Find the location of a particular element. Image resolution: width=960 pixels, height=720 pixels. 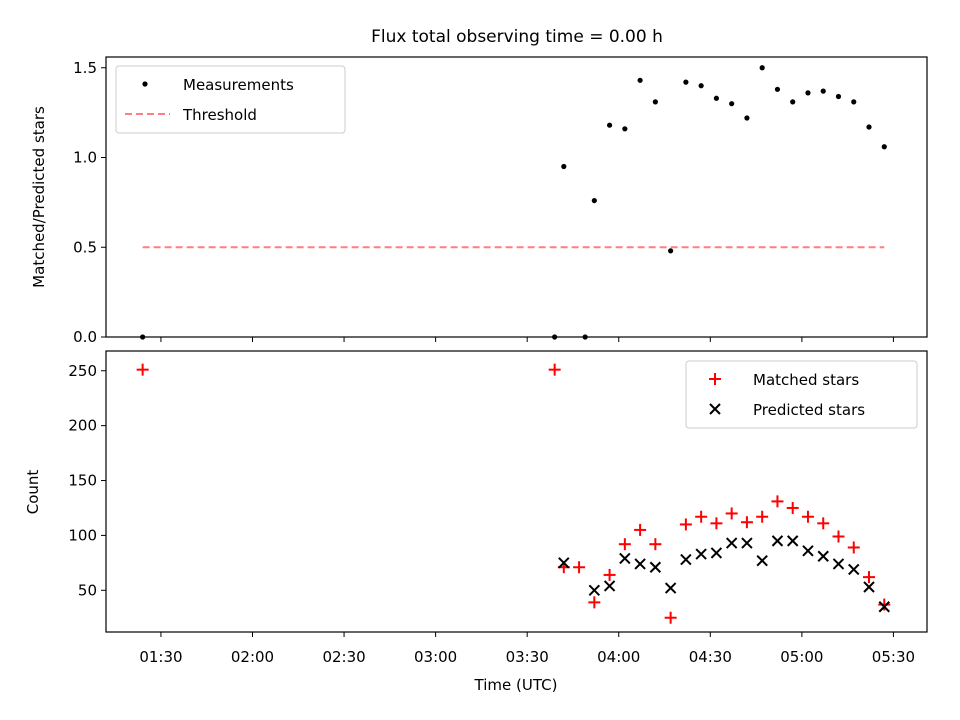

top-legend-box is located at coordinates (230, 99).